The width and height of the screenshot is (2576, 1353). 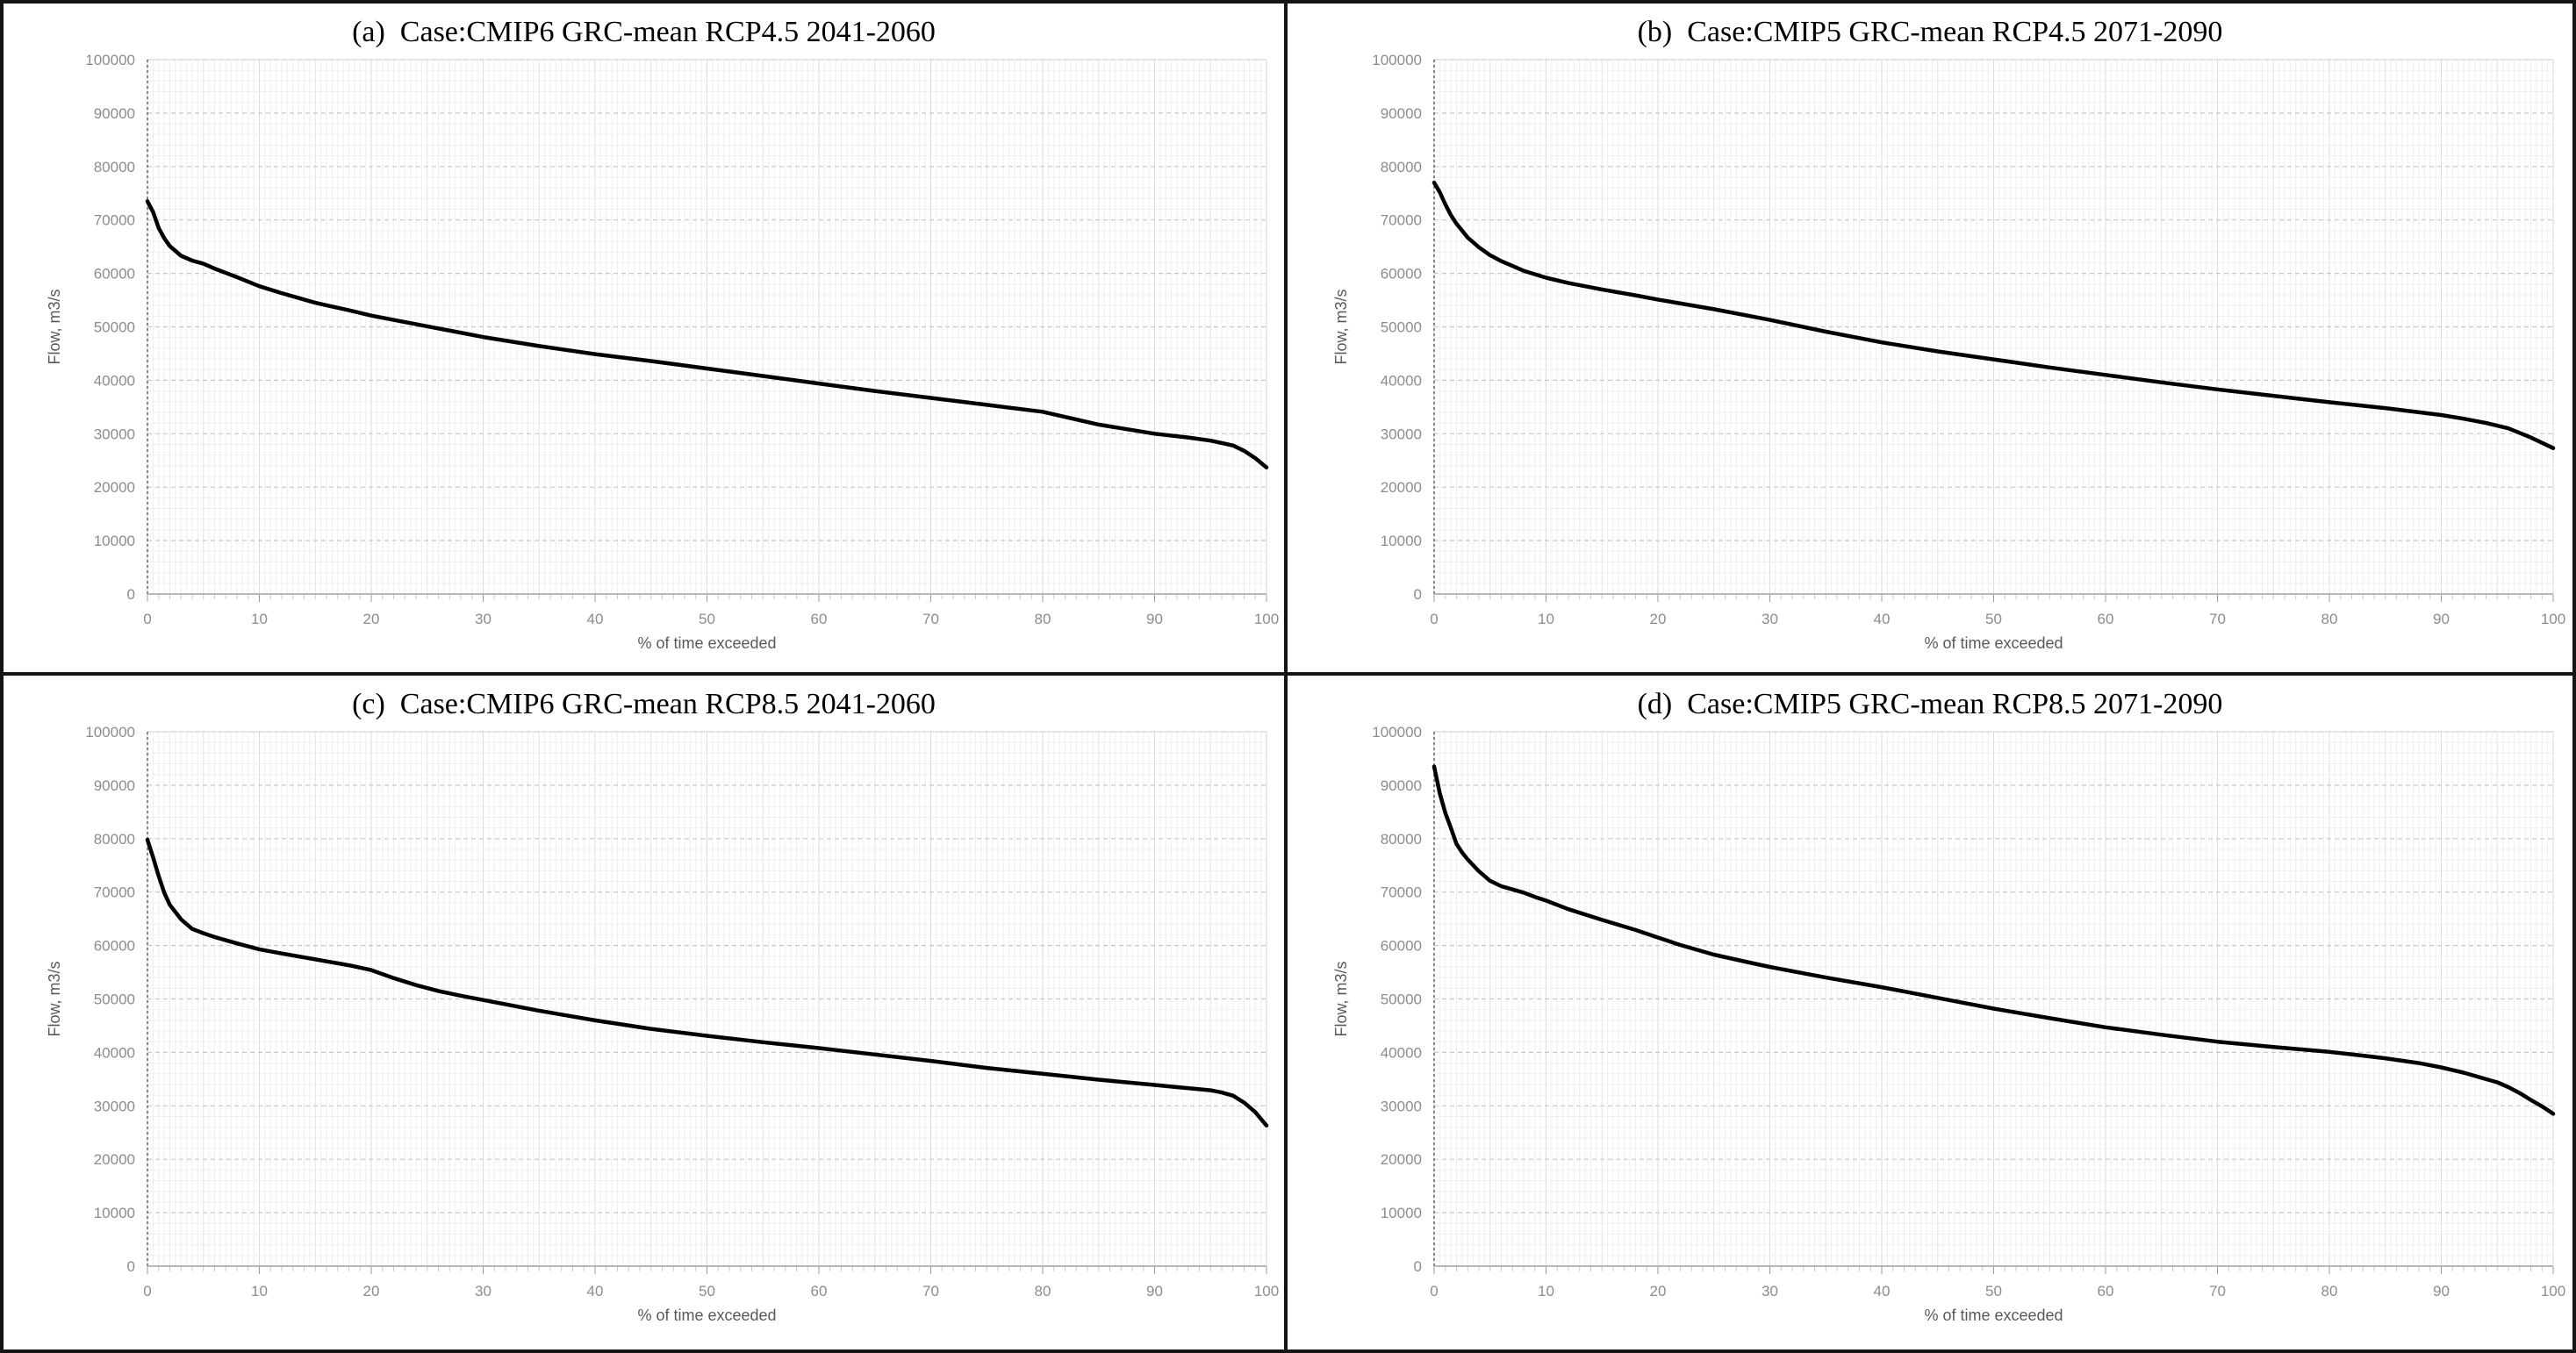 I want to click on panel-c-title: (c) Case:CMIP6 GRC-mean RCP8.5 2041-2060, so click(x=644, y=704).